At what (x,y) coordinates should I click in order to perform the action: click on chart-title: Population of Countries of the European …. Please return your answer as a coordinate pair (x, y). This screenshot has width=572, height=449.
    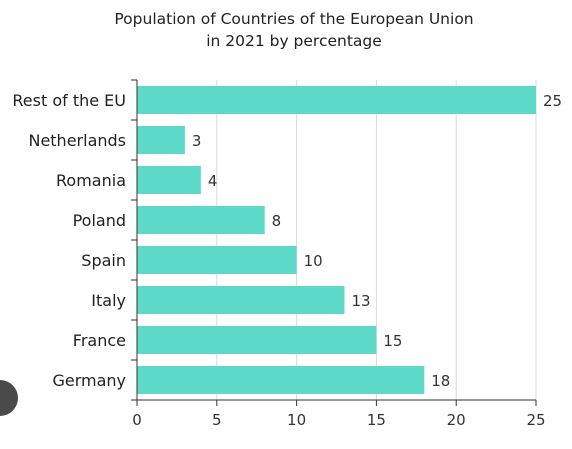
    Looking at the image, I should click on (293, 30).